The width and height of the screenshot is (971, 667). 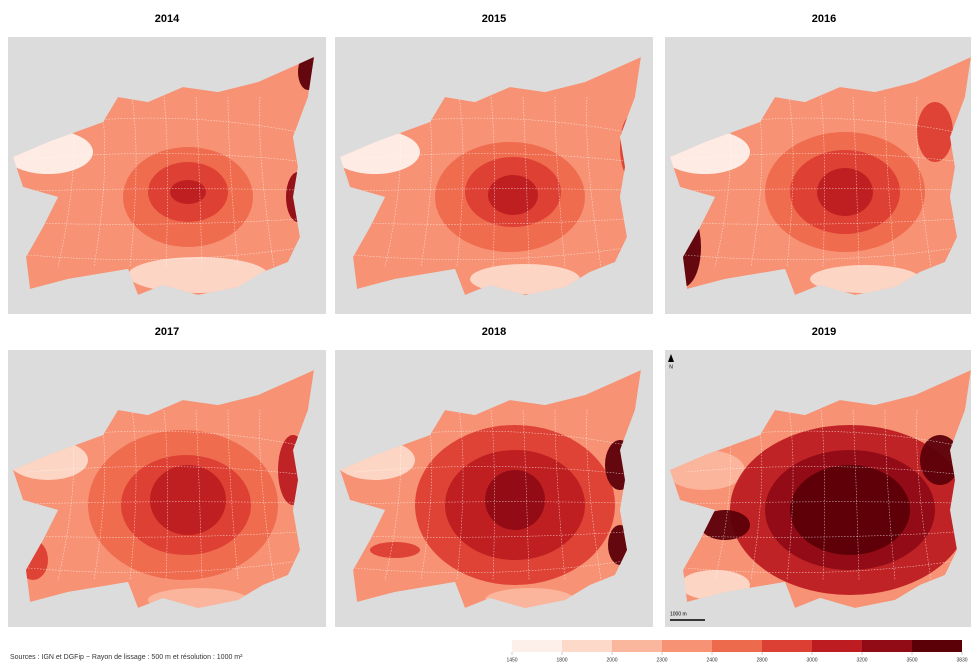 What do you see at coordinates (511, 660) in the screenshot?
I see `legend-label: 1450` at bounding box center [511, 660].